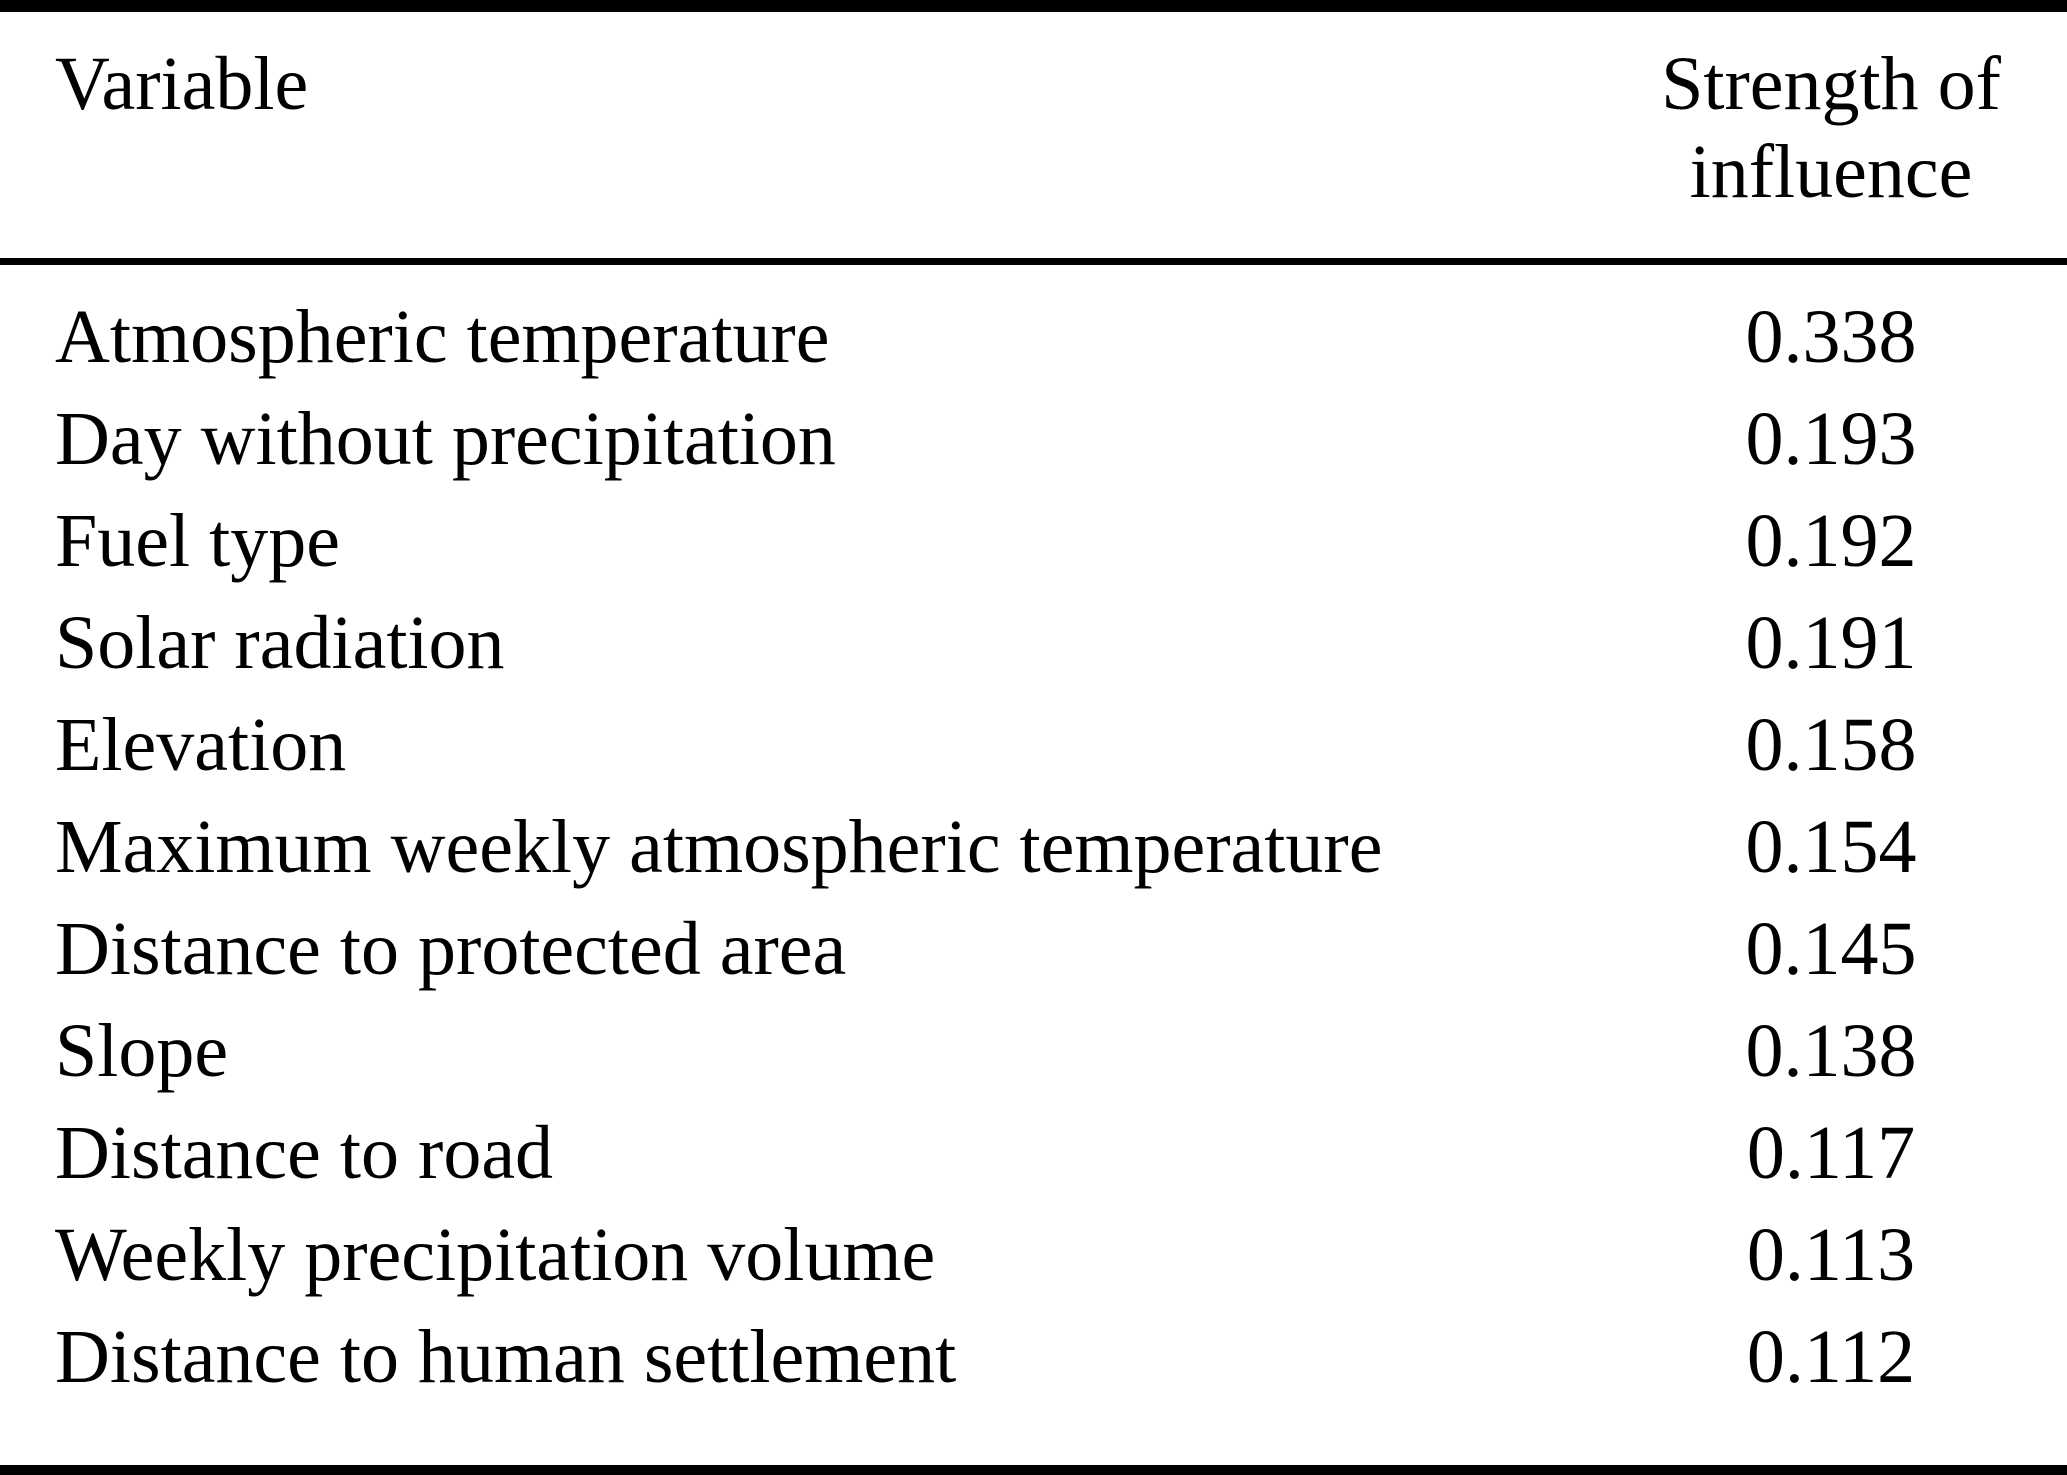 Image resolution: width=2067 pixels, height=1475 pixels. Describe the element at coordinates (1033, 745) in the screenshot. I see `table-row: Elevation 0.158` at that location.